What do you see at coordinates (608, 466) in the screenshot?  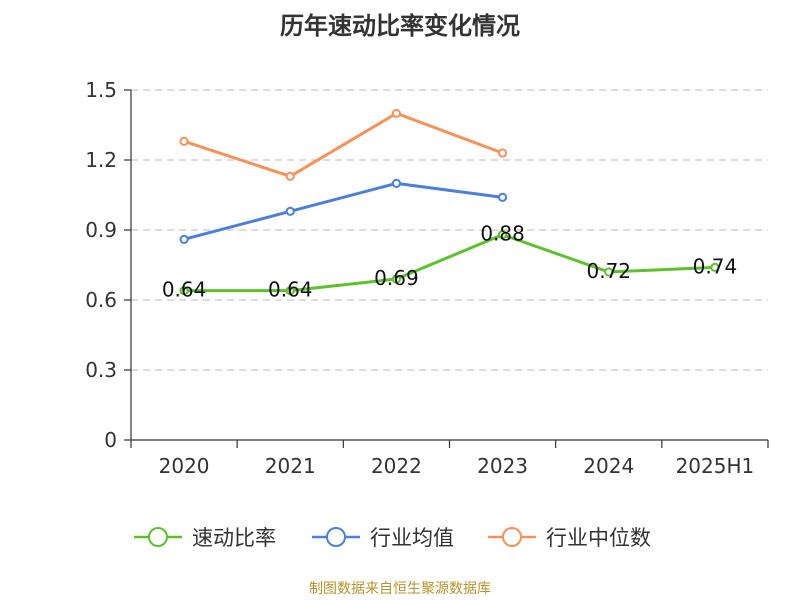 I see `x-tick-label: 2024` at bounding box center [608, 466].